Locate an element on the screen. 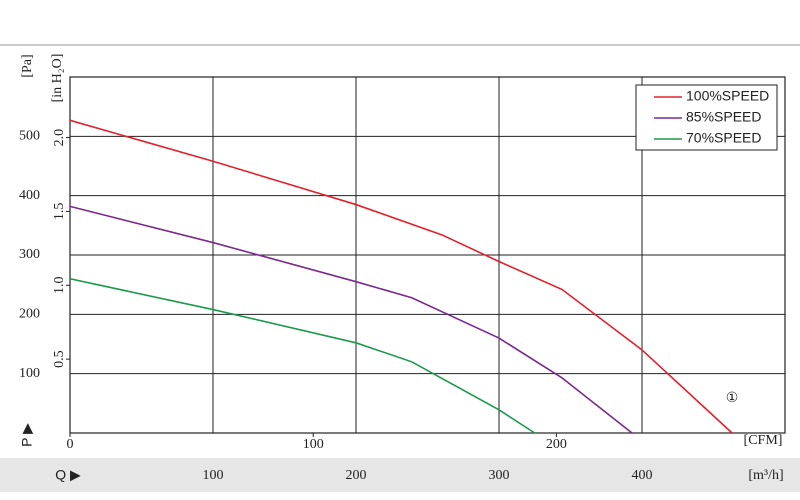  x-tick-label: 200 is located at coordinates (356, 475).